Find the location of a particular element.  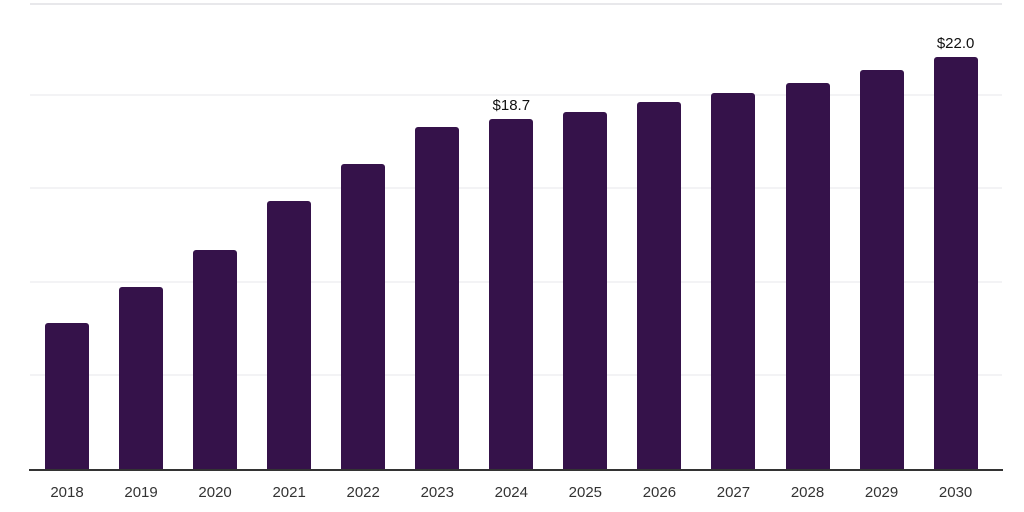

x-tick-label: 2030 is located at coordinates (955, 492).